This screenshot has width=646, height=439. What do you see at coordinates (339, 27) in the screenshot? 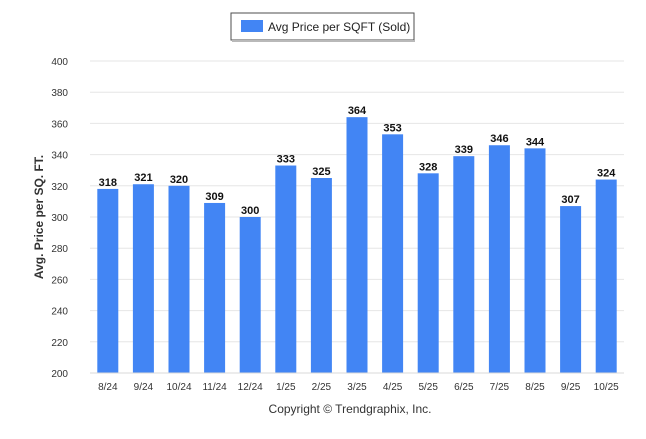
I see `legend-label: Avg Price per SQFT (Sold)` at bounding box center [339, 27].